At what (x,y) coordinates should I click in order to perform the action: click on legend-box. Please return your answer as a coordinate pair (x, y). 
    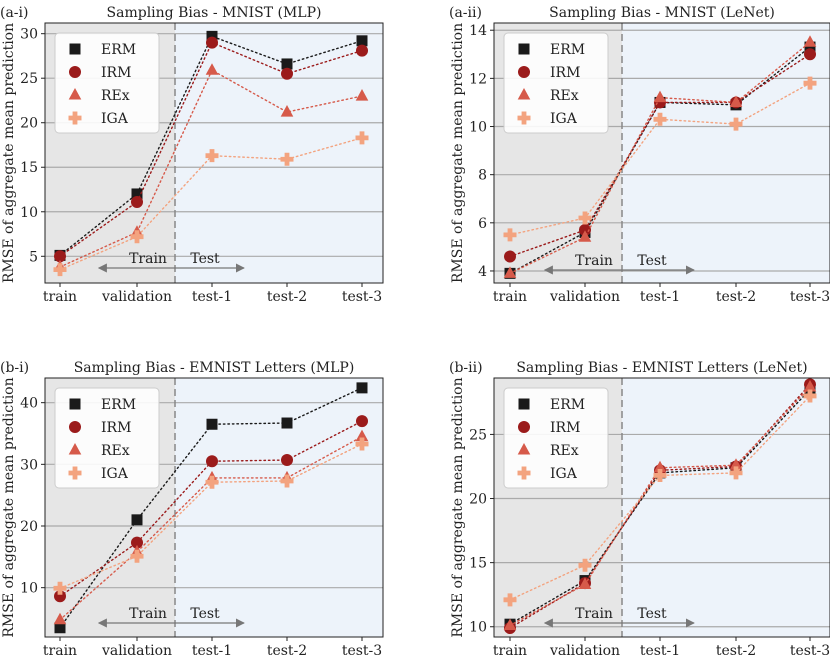
    Looking at the image, I should click on (107, 83).